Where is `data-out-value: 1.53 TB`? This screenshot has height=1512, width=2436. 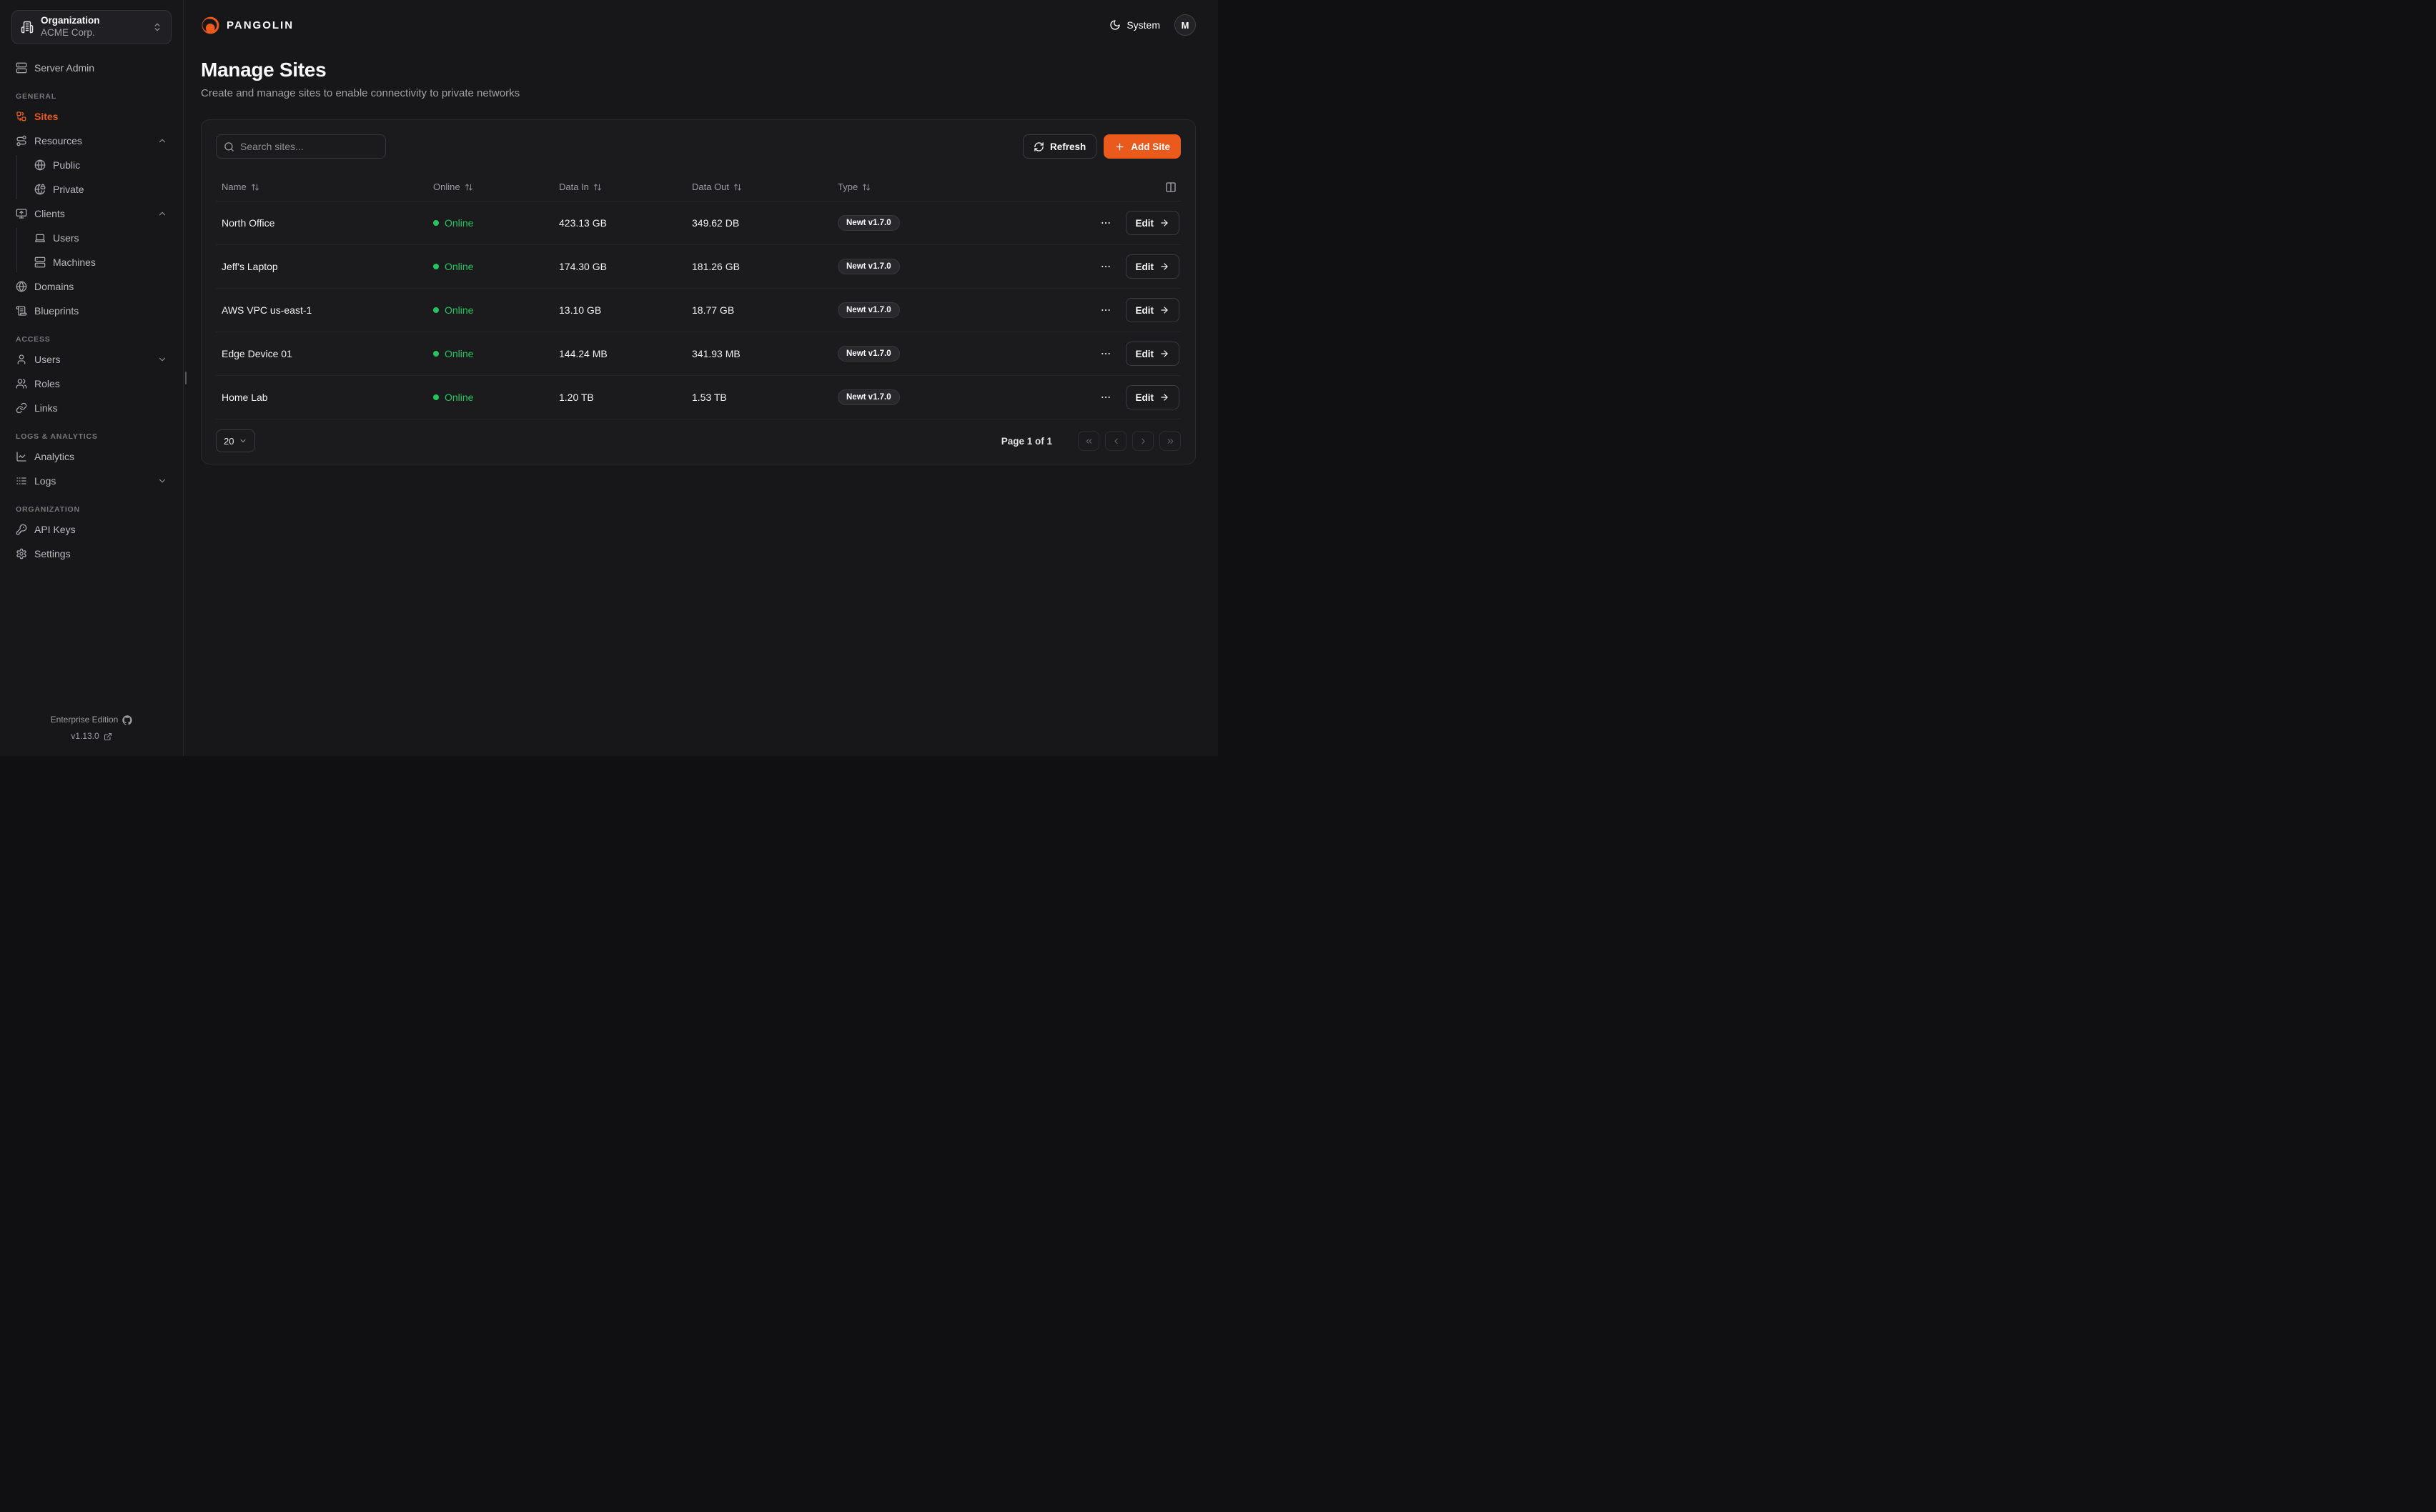 data-out-value: 1.53 TB is located at coordinates (710, 397).